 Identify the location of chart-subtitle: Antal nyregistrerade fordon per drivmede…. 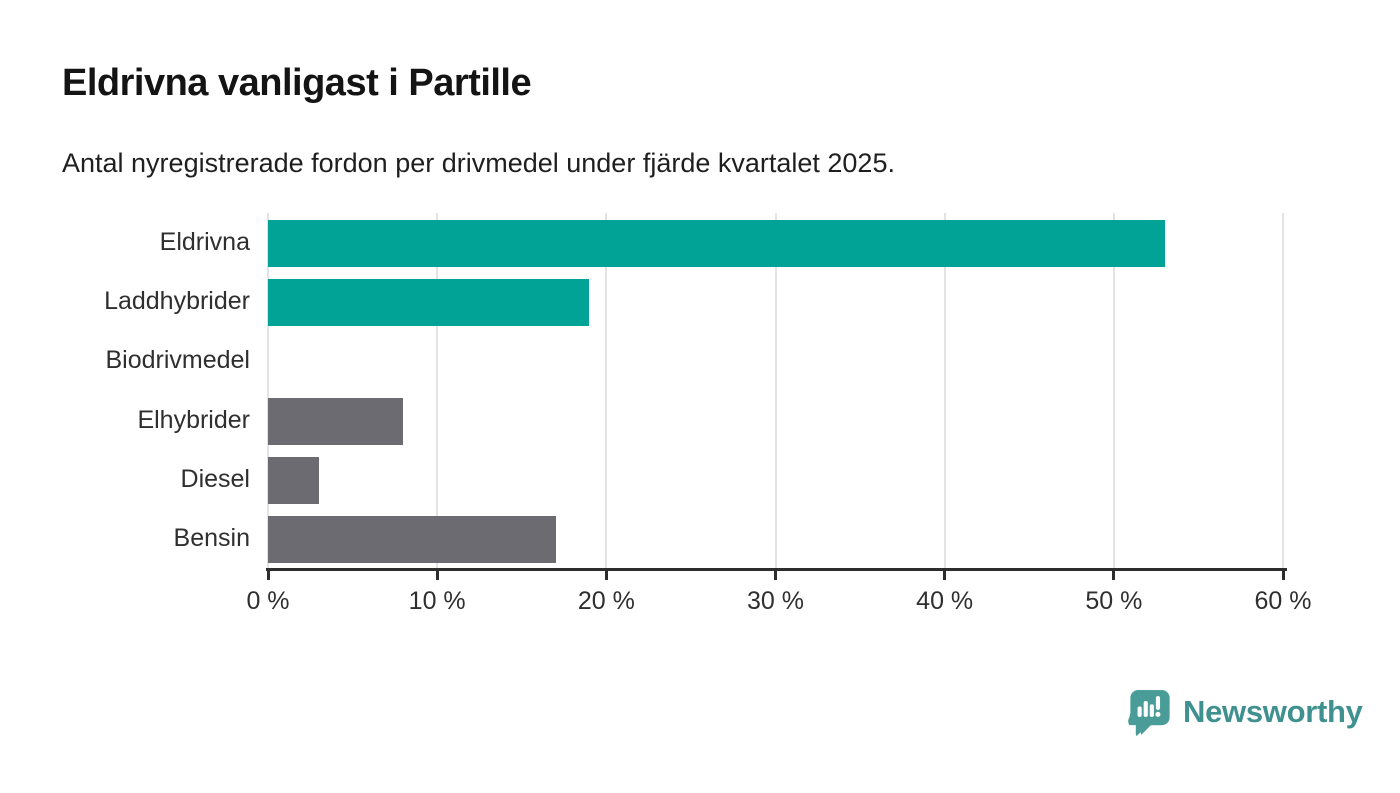
(478, 163).